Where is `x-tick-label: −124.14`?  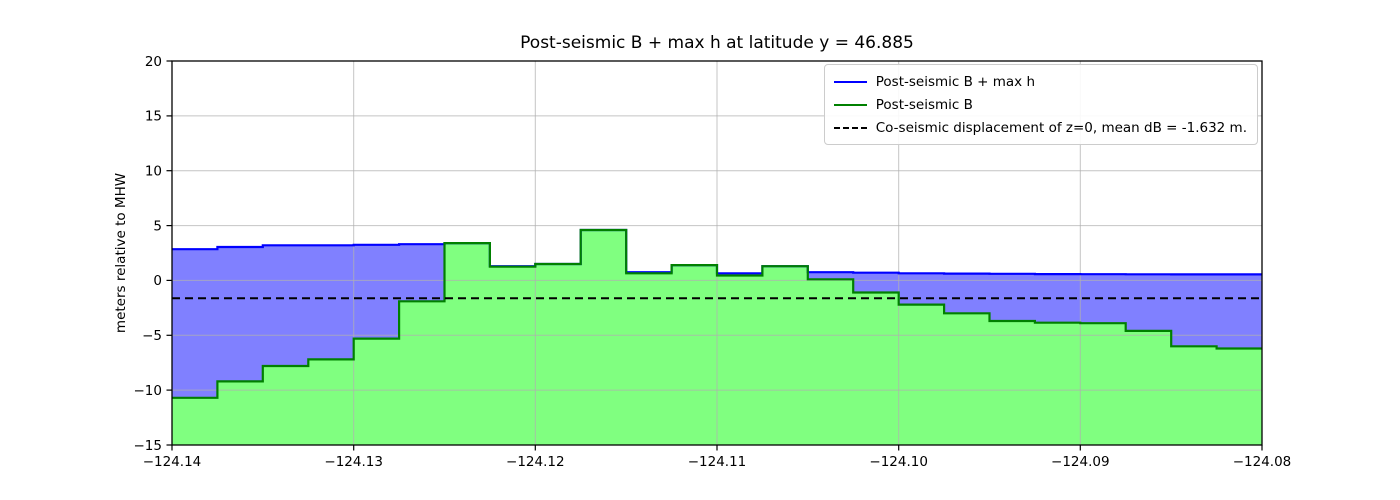 x-tick-label: −124.14 is located at coordinates (172, 462).